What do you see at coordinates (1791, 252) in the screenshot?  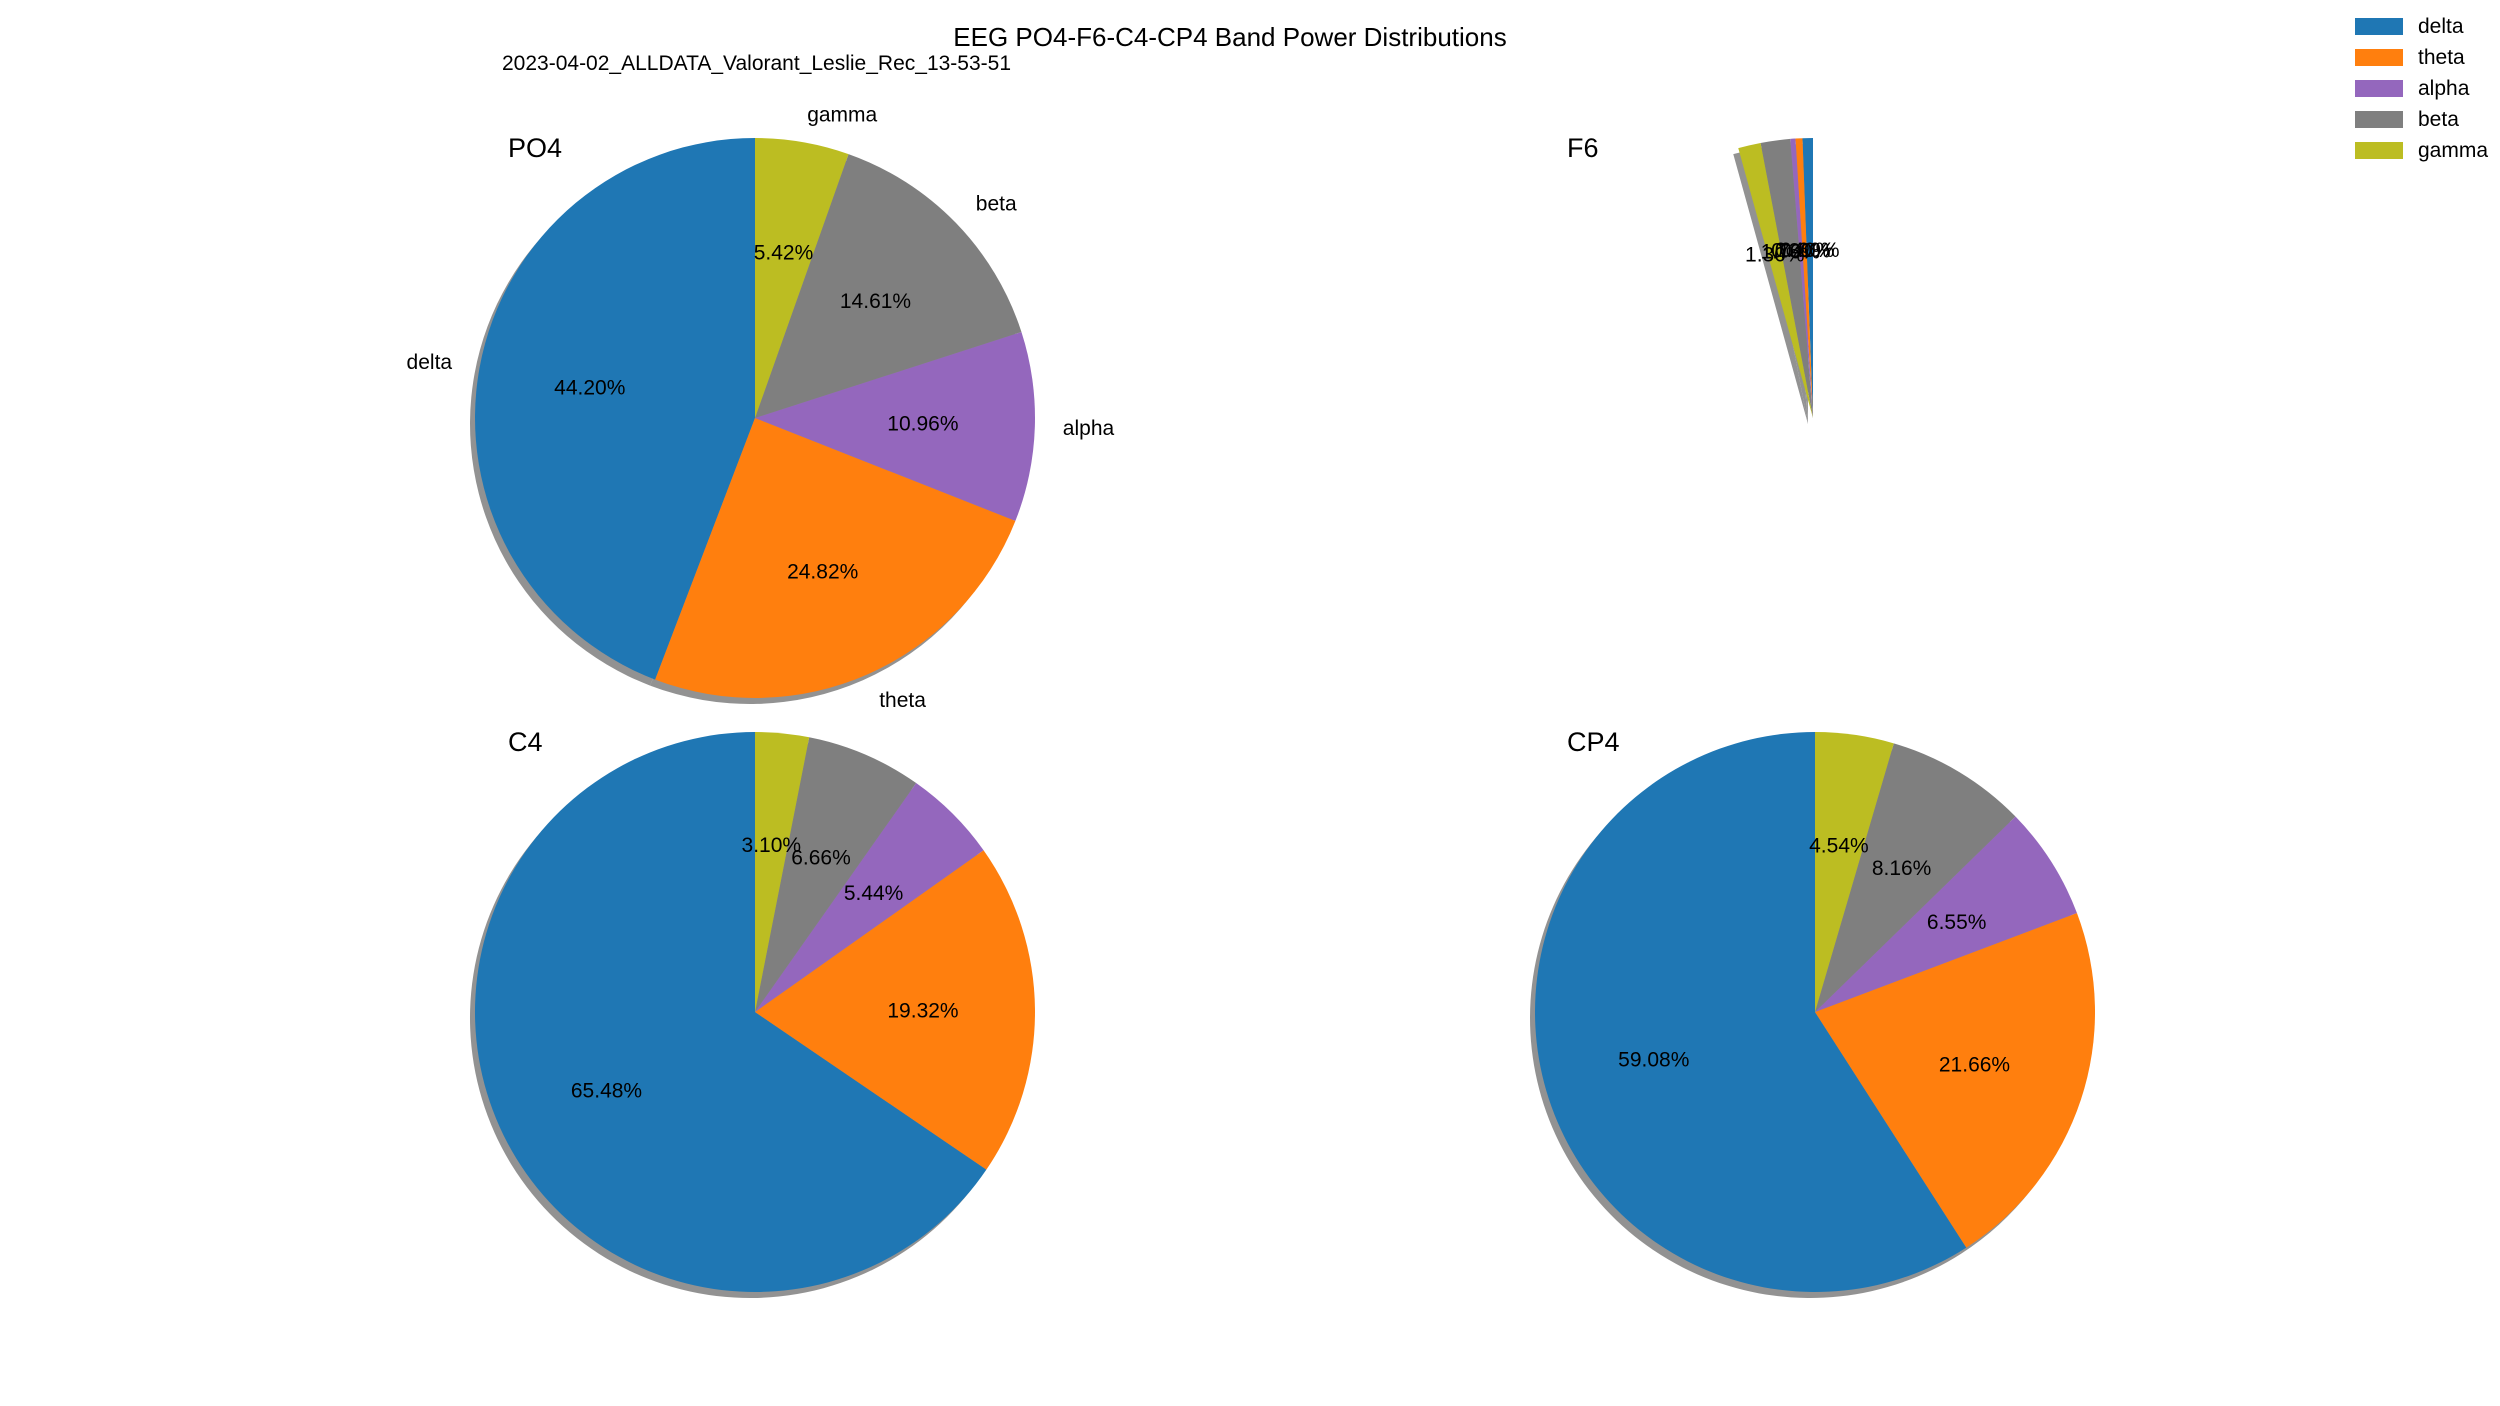 I see `pct-label-beta: 1.70%` at bounding box center [1791, 252].